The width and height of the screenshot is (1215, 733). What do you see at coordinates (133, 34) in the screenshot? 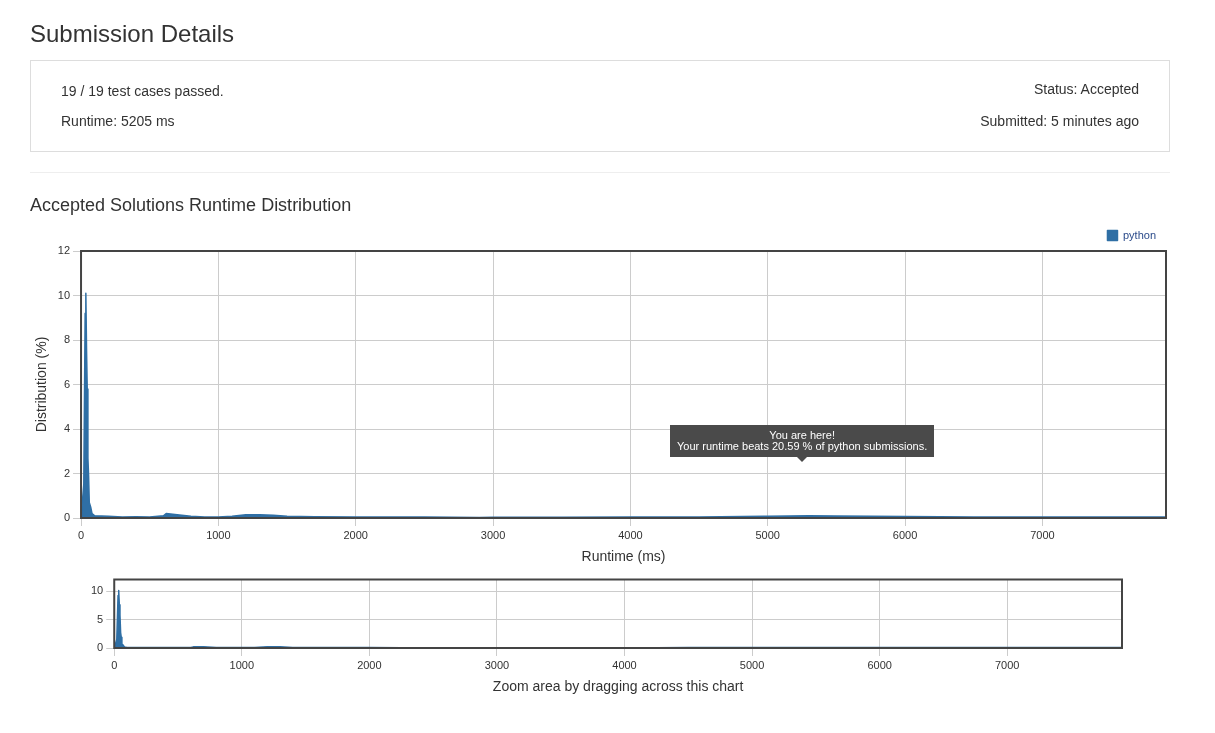
I see `text: Submission Details` at bounding box center [133, 34].